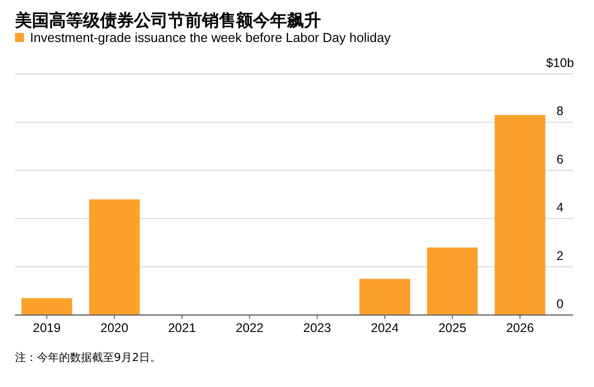 This screenshot has height=387, width=594. What do you see at coordinates (384, 328) in the screenshot?
I see `x-tick-label: 2024` at bounding box center [384, 328].